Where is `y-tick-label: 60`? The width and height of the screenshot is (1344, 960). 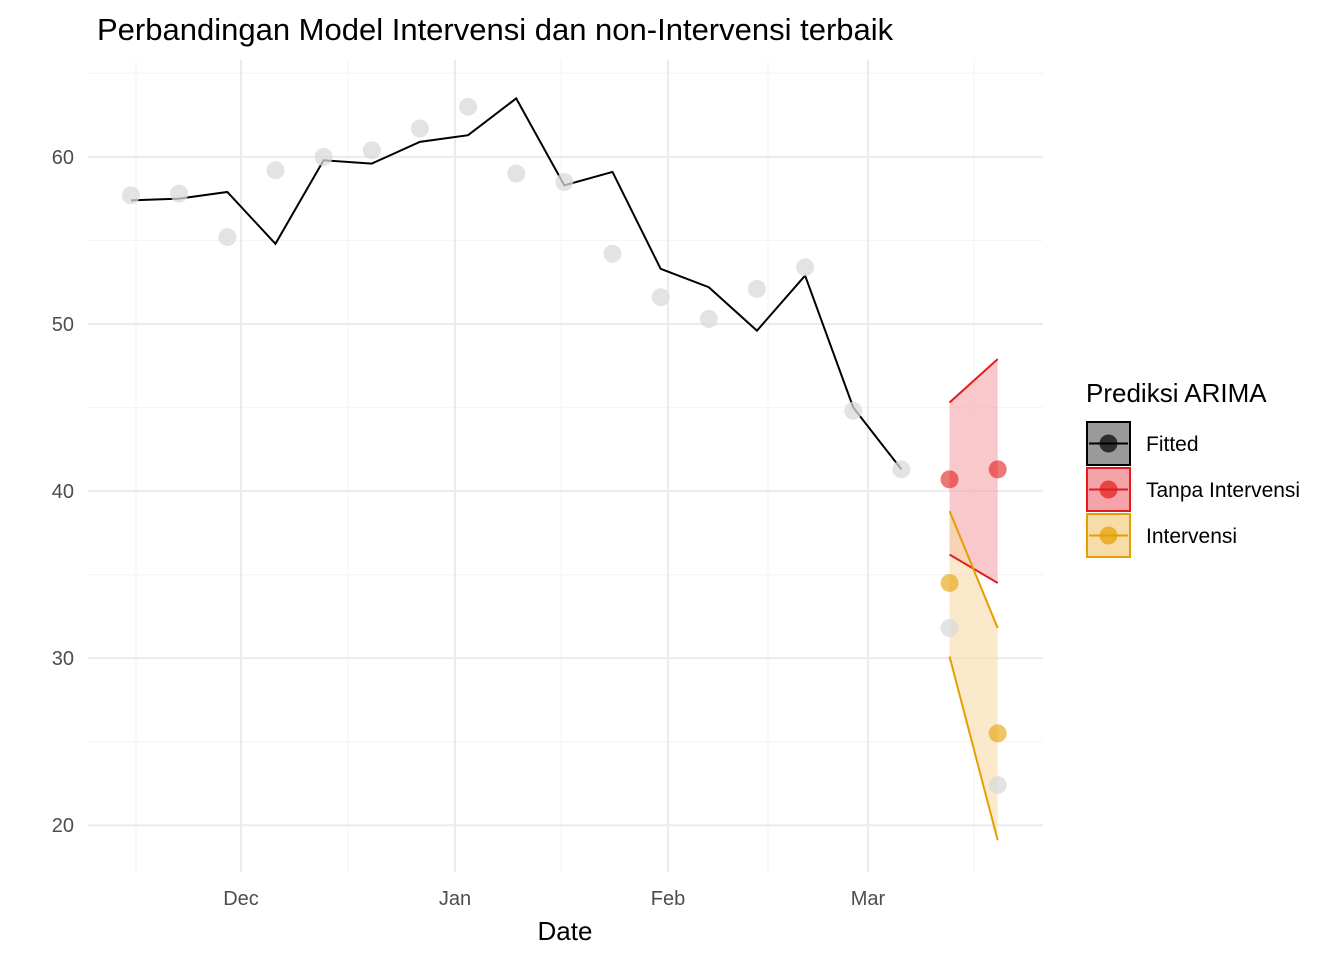
y-tick-label: 60 is located at coordinates (63, 158).